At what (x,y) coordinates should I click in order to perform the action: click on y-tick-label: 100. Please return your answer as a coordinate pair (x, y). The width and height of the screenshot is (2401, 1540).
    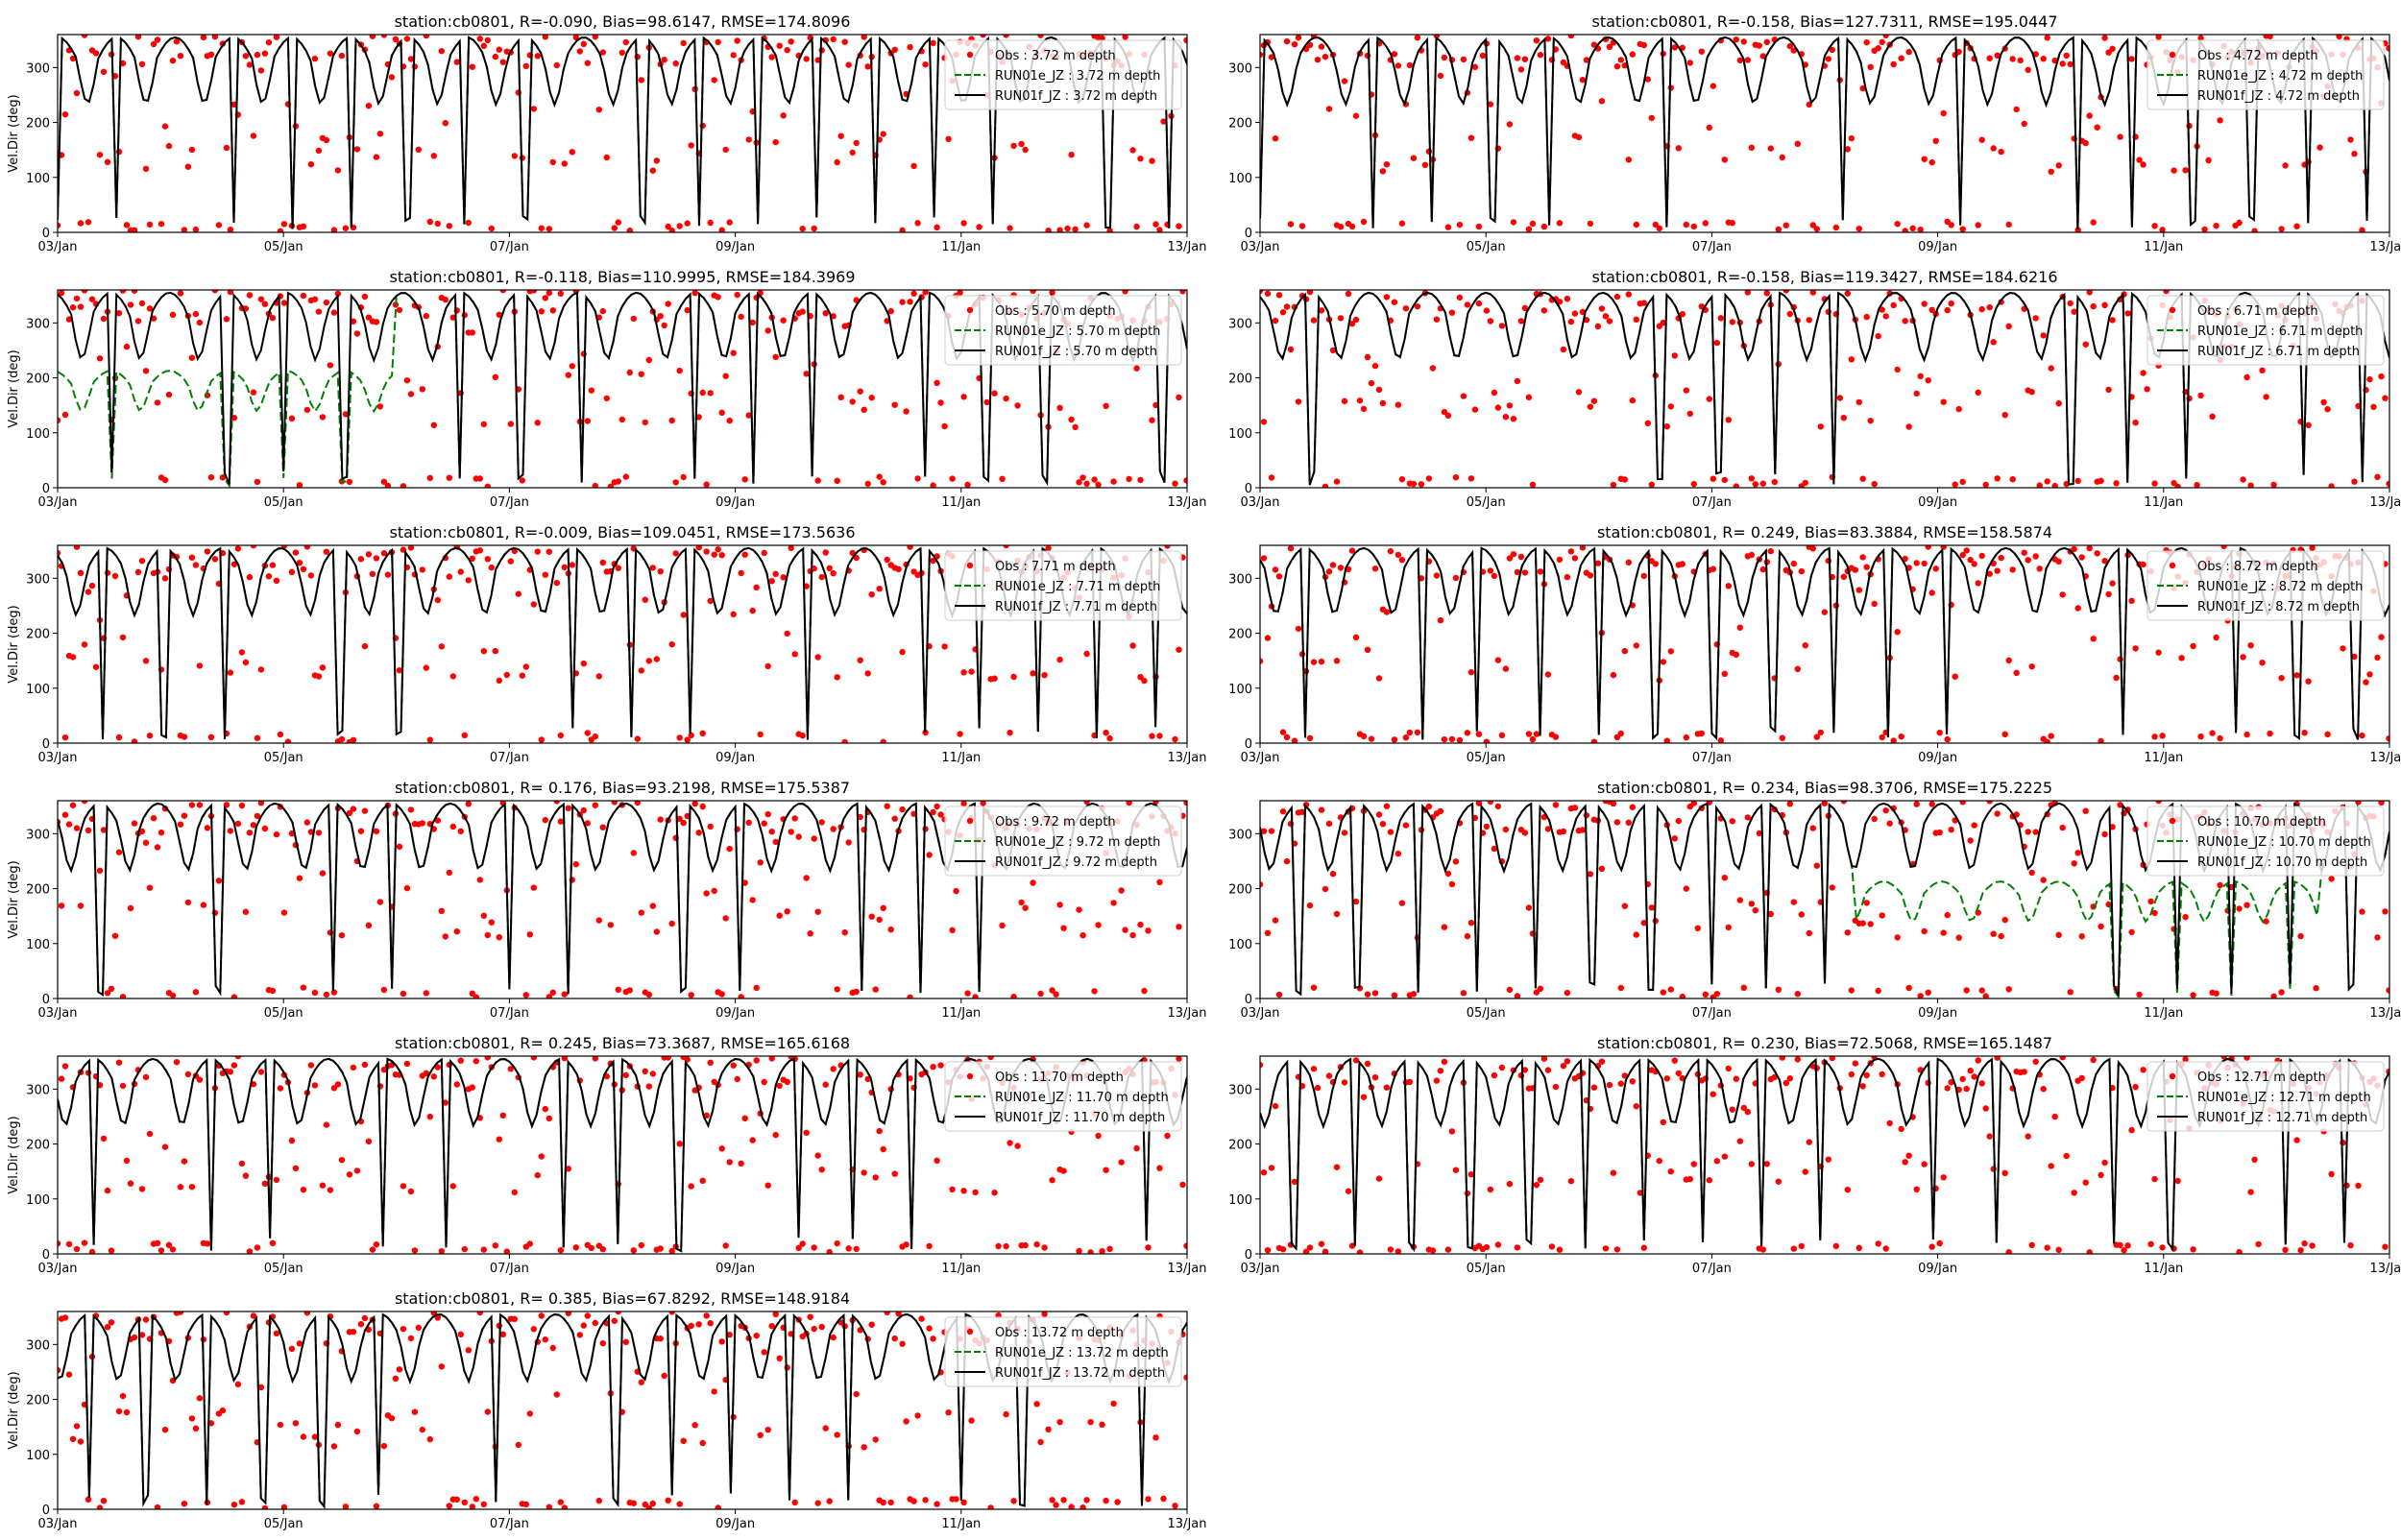
    Looking at the image, I should click on (1240, 945).